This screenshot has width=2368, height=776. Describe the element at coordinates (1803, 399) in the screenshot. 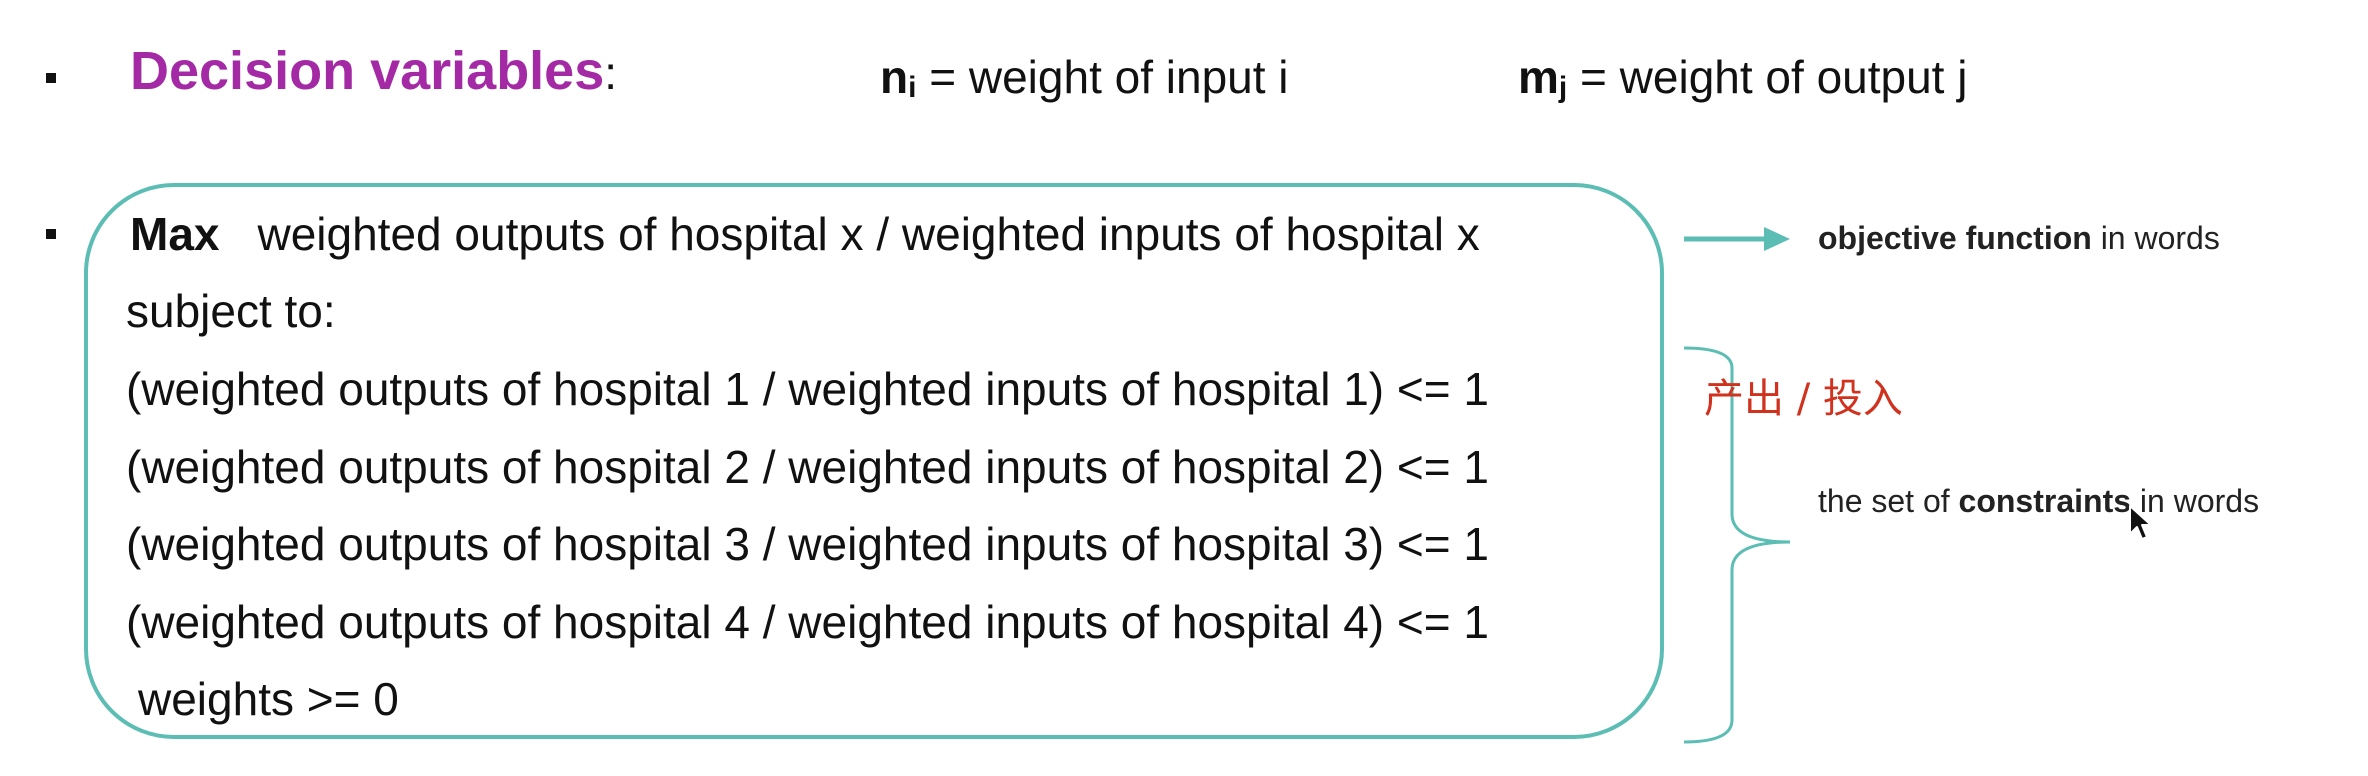

I see `output-input-chinese-note: 产出 / 投入` at that location.